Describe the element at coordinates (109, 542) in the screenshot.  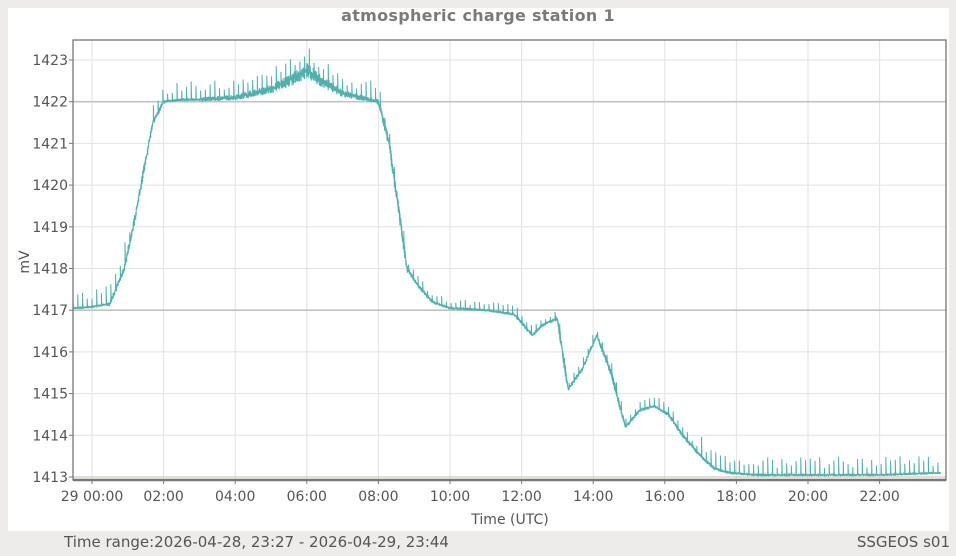
I see `time-range-label: Time range:` at that location.